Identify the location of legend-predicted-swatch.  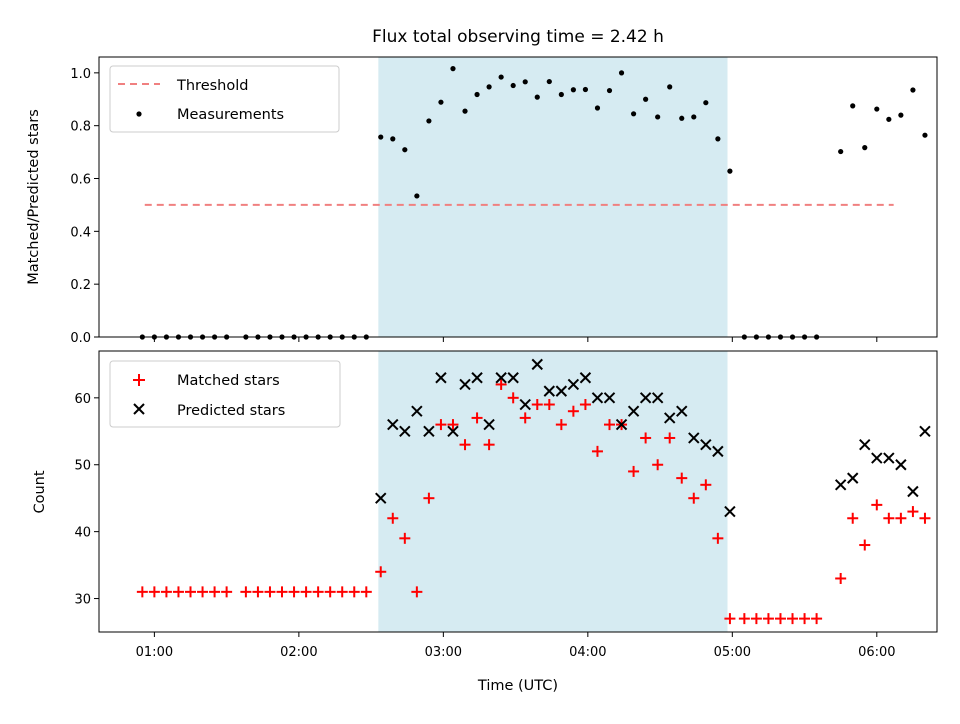
(139, 409).